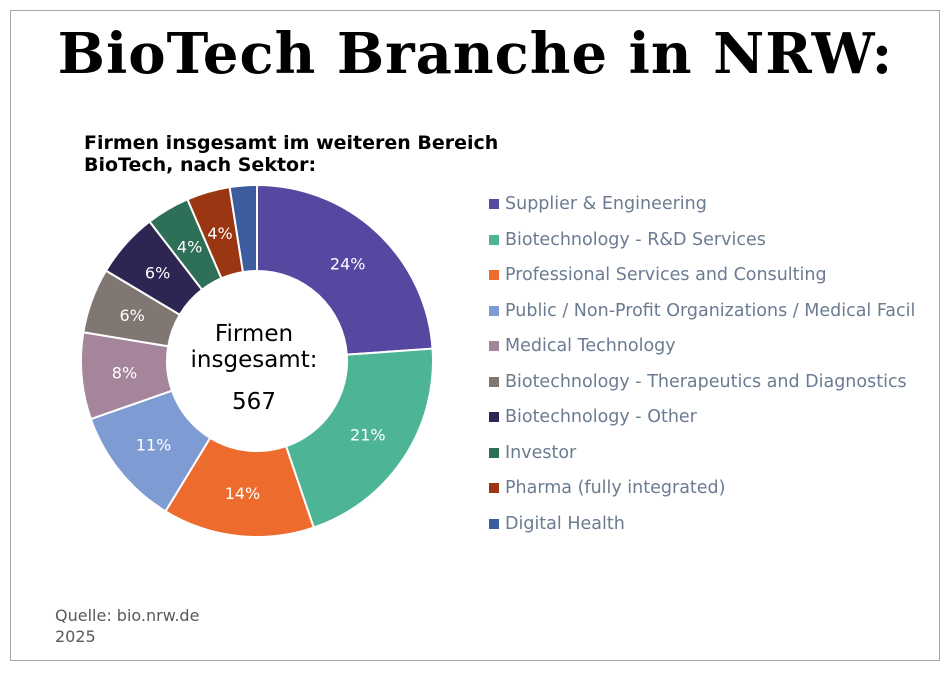 The width and height of the screenshot is (951, 673). Describe the element at coordinates (124, 372) in the screenshot. I see `slice-data-label: 8%` at that location.